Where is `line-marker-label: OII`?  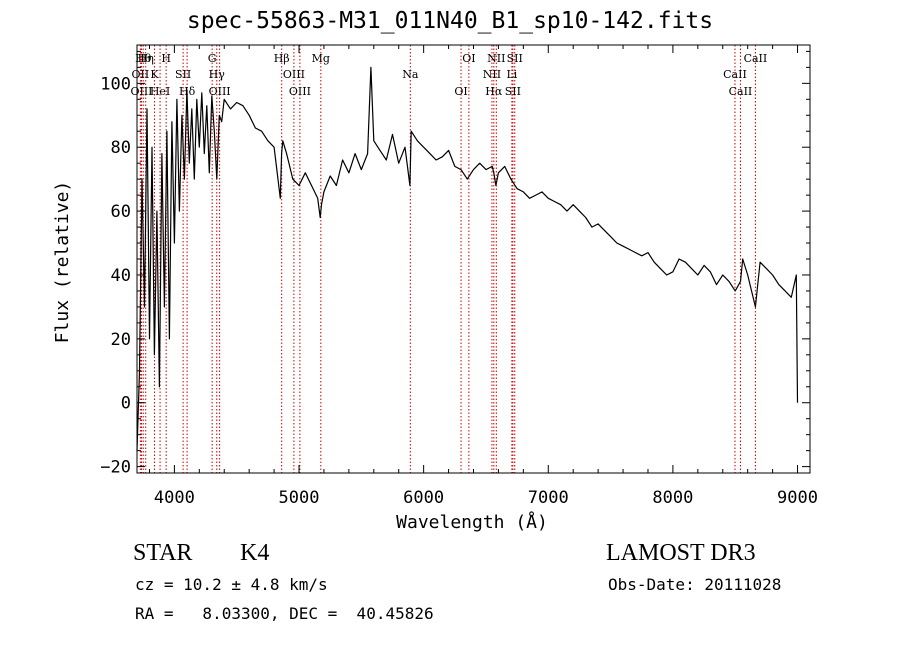
line-marker-label: OII is located at coordinates (141, 74).